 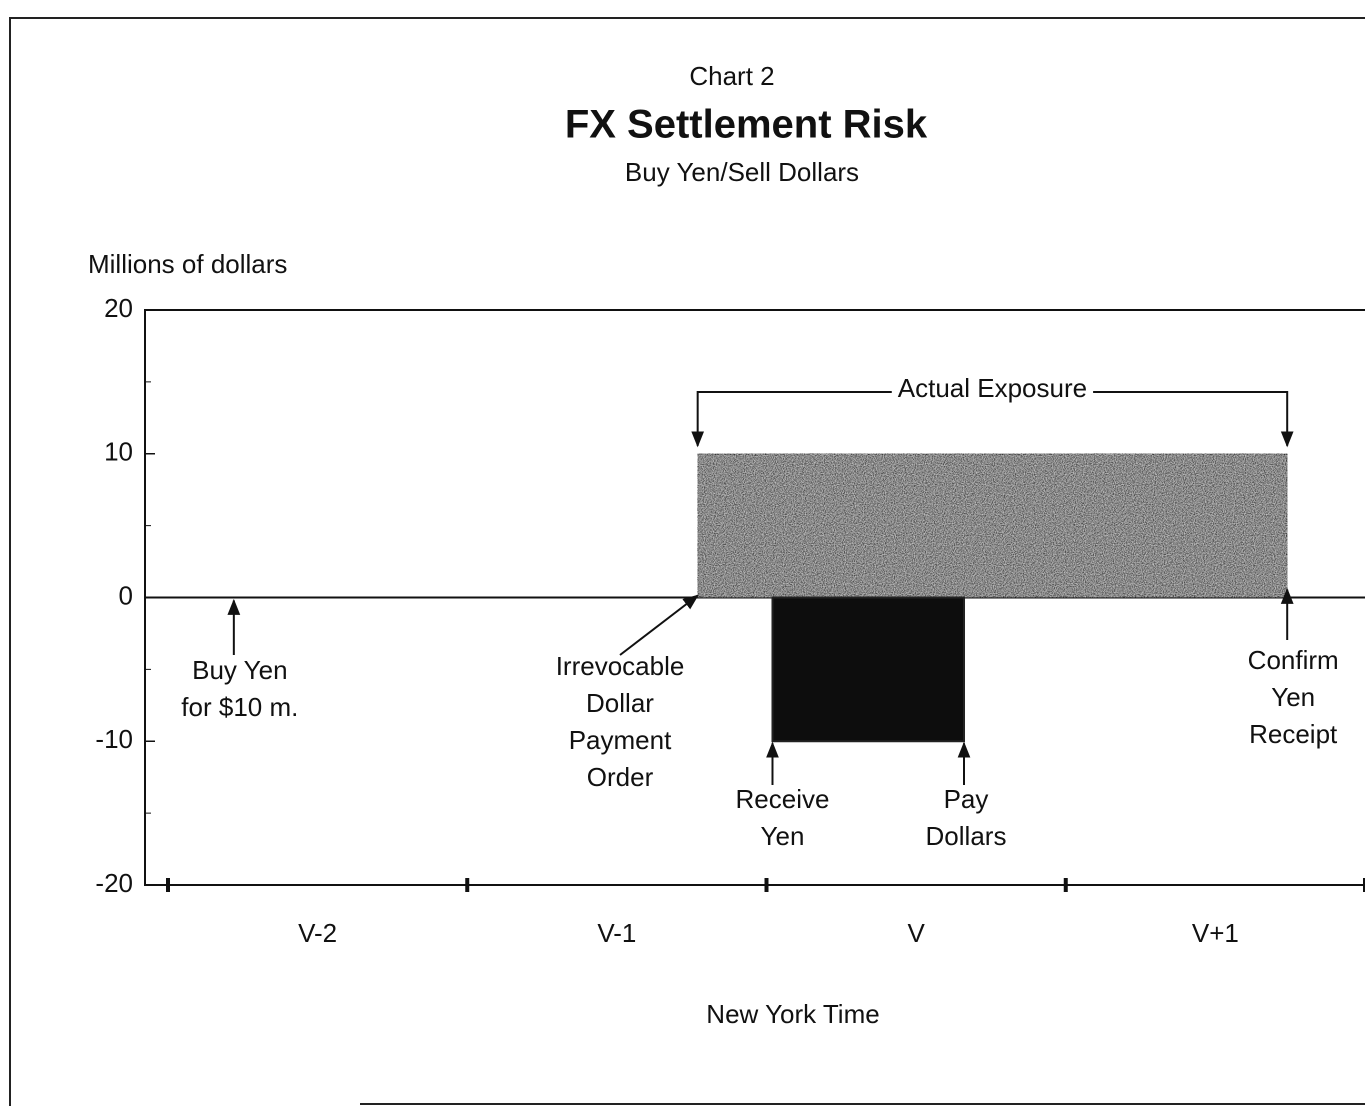 I want to click on annotation-text: Receive, so click(x=783, y=799).